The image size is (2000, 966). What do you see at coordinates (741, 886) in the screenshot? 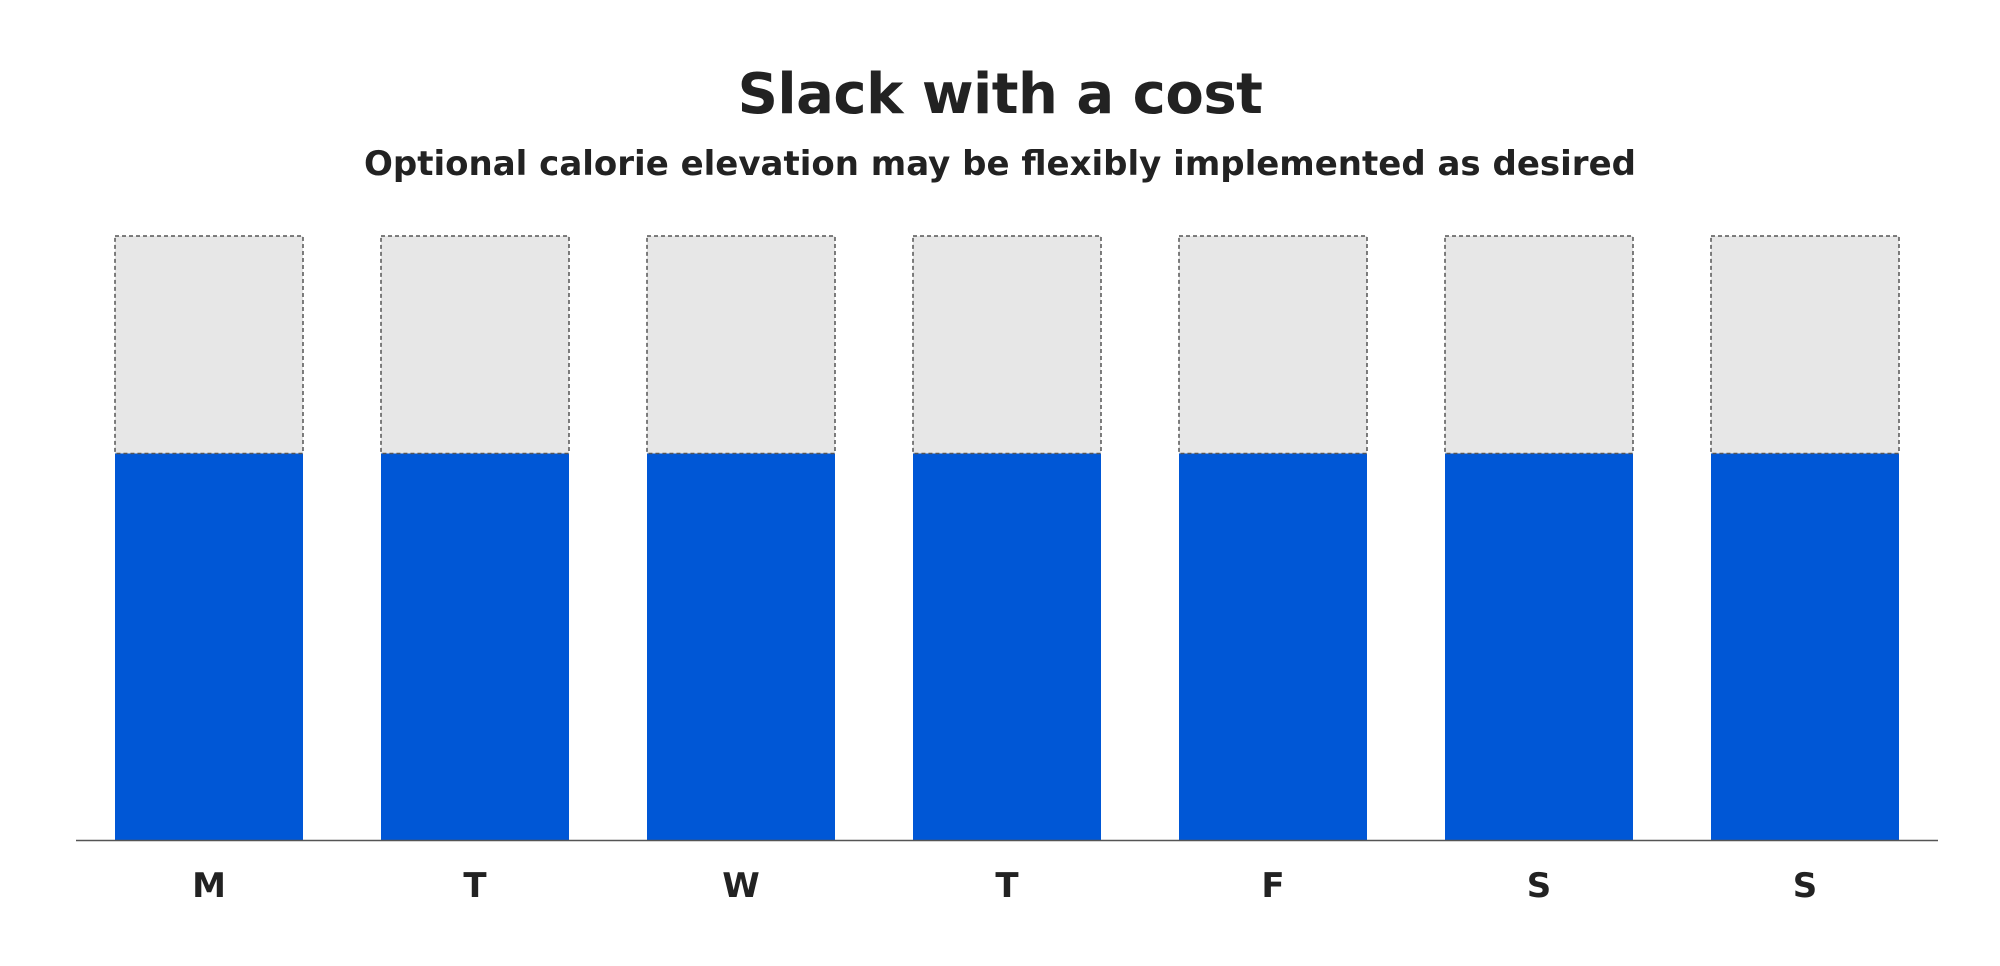
I see `x-tick-label: W` at bounding box center [741, 886].